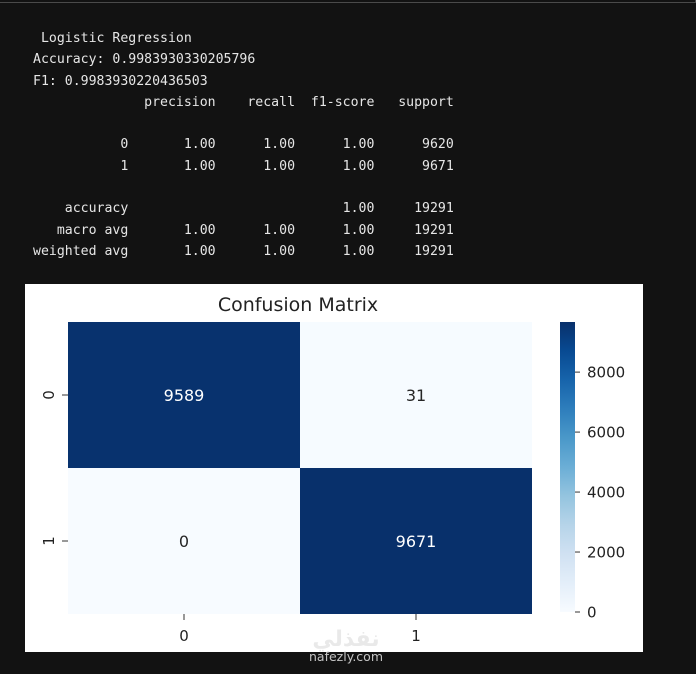 This screenshot has width=696, height=674. I want to click on colorbar-tick-label: 4000, so click(606, 493).